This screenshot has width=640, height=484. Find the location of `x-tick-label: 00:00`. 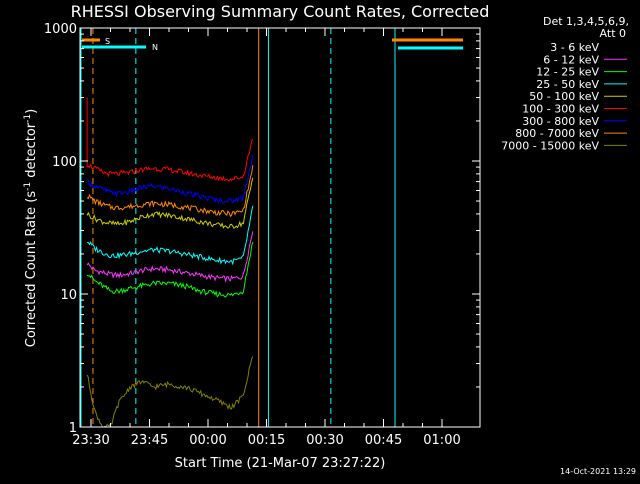

x-tick-label: 00:00 is located at coordinates (207, 440).